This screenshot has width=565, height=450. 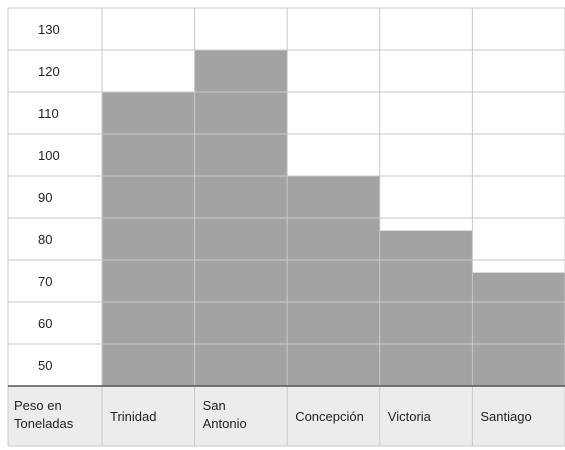 I want to click on y-tick-label: 100, so click(x=49, y=155).